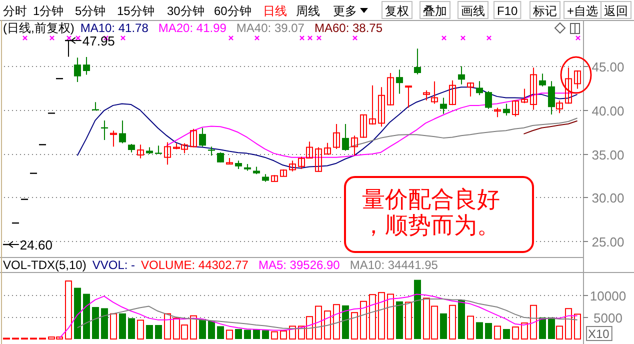 Image resolution: width=634 pixels, height=344 pixels. Describe the element at coordinates (90, 11) in the screenshot. I see `text: 5分钟` at that location.